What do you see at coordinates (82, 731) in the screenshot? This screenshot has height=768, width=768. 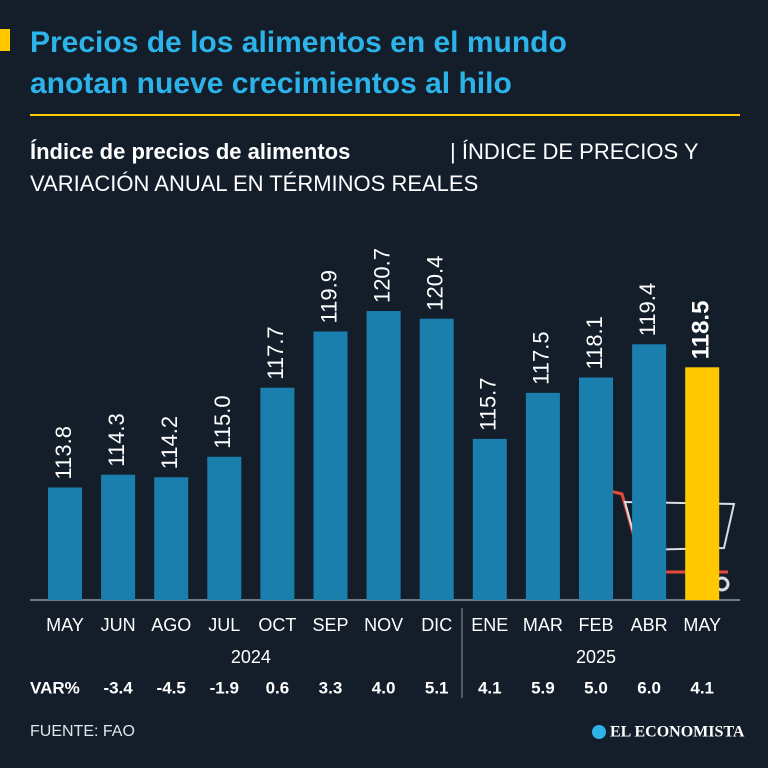 I see `source: FUENTE: FAO` at bounding box center [82, 731].